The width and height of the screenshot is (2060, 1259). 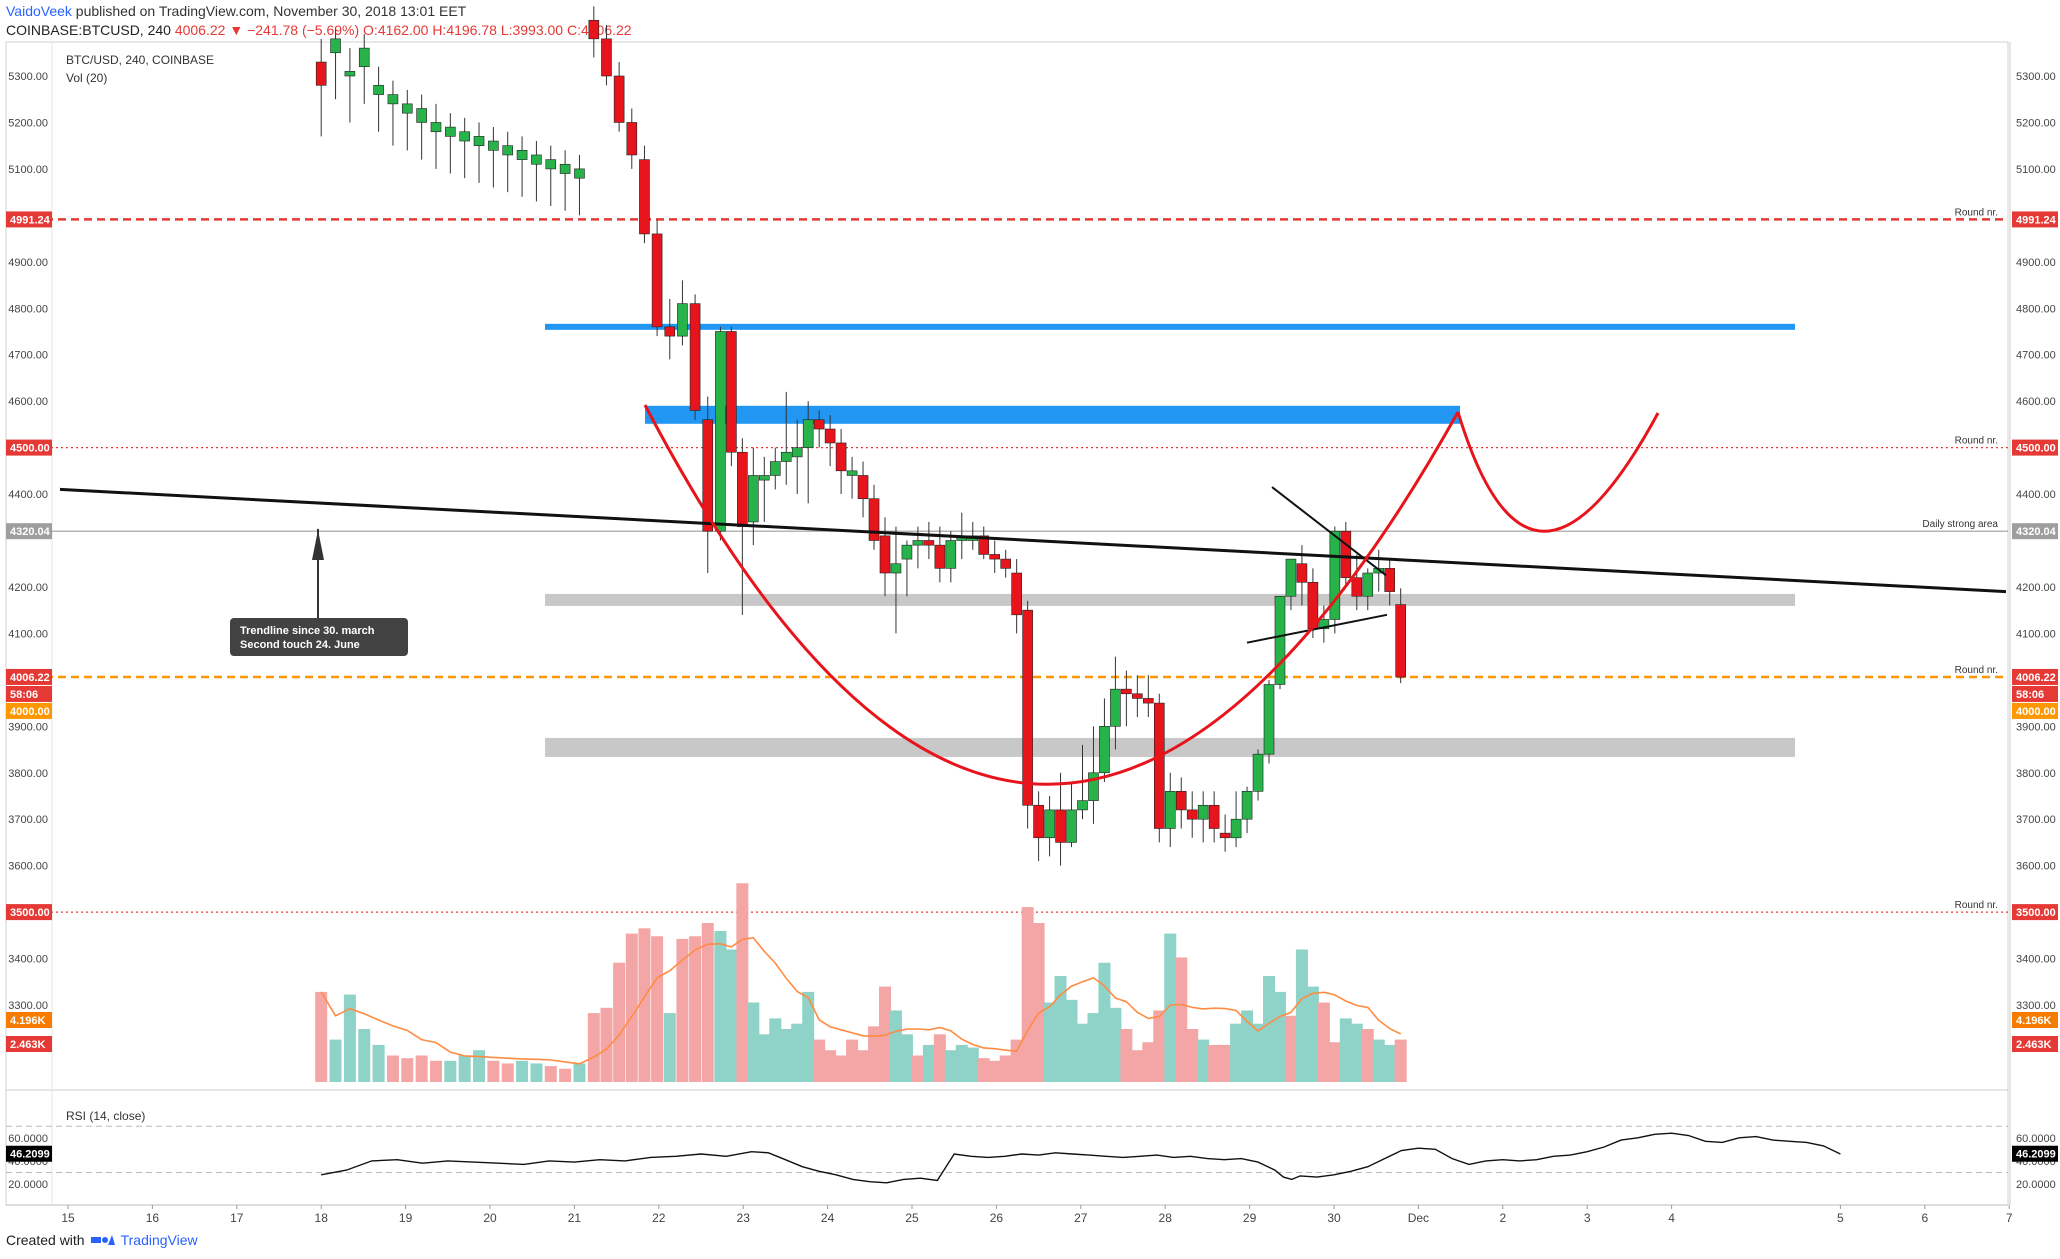 I want to click on y-tick-label-left: 3700.00, so click(x=28, y=820).